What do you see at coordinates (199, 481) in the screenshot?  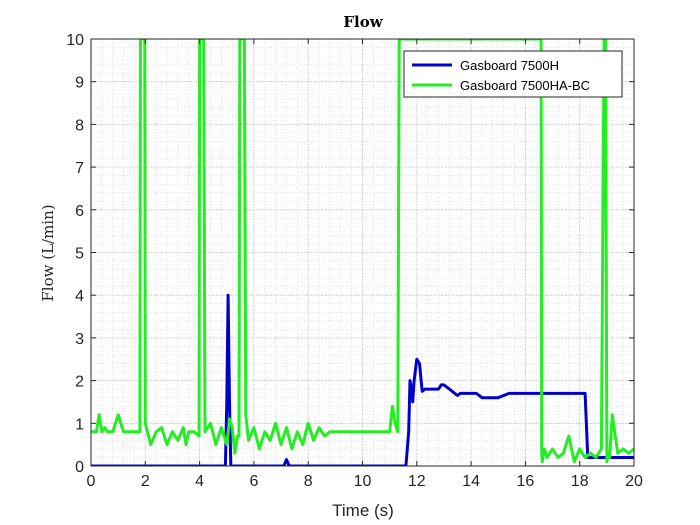 I see `x-tick-label: 4` at bounding box center [199, 481].